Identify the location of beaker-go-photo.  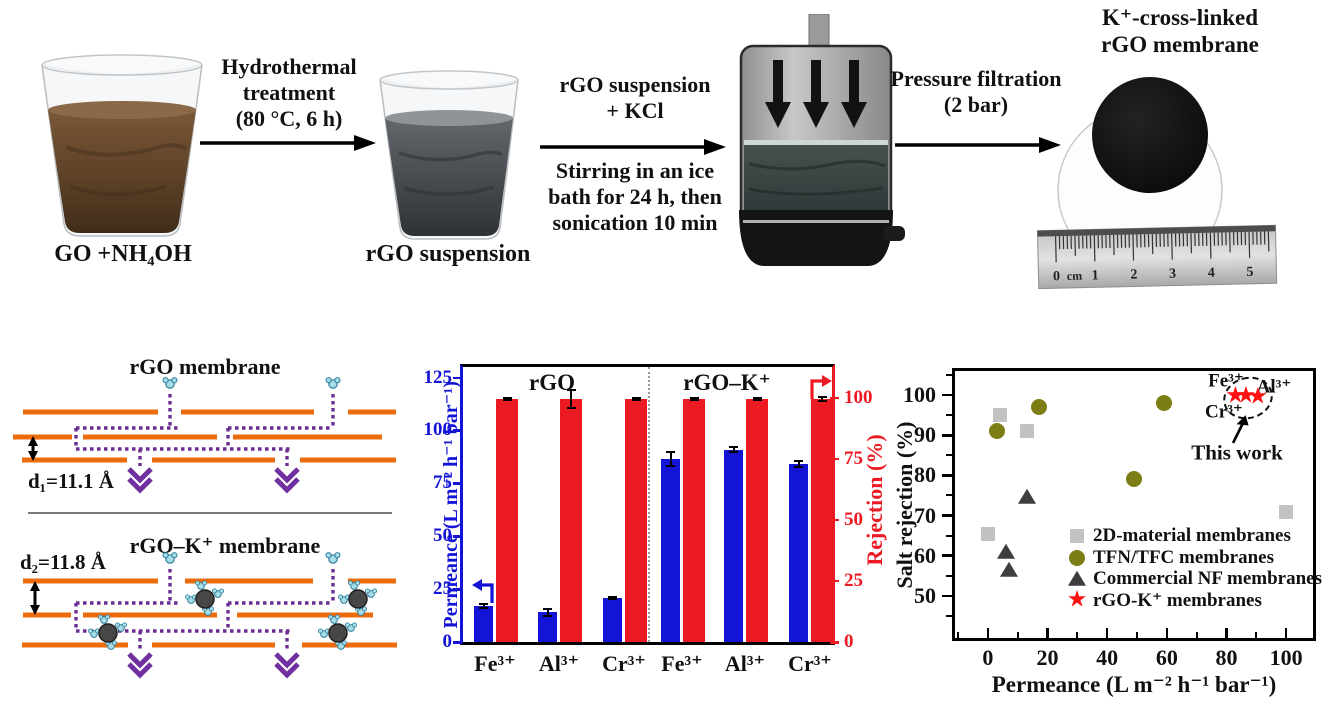
(122, 145).